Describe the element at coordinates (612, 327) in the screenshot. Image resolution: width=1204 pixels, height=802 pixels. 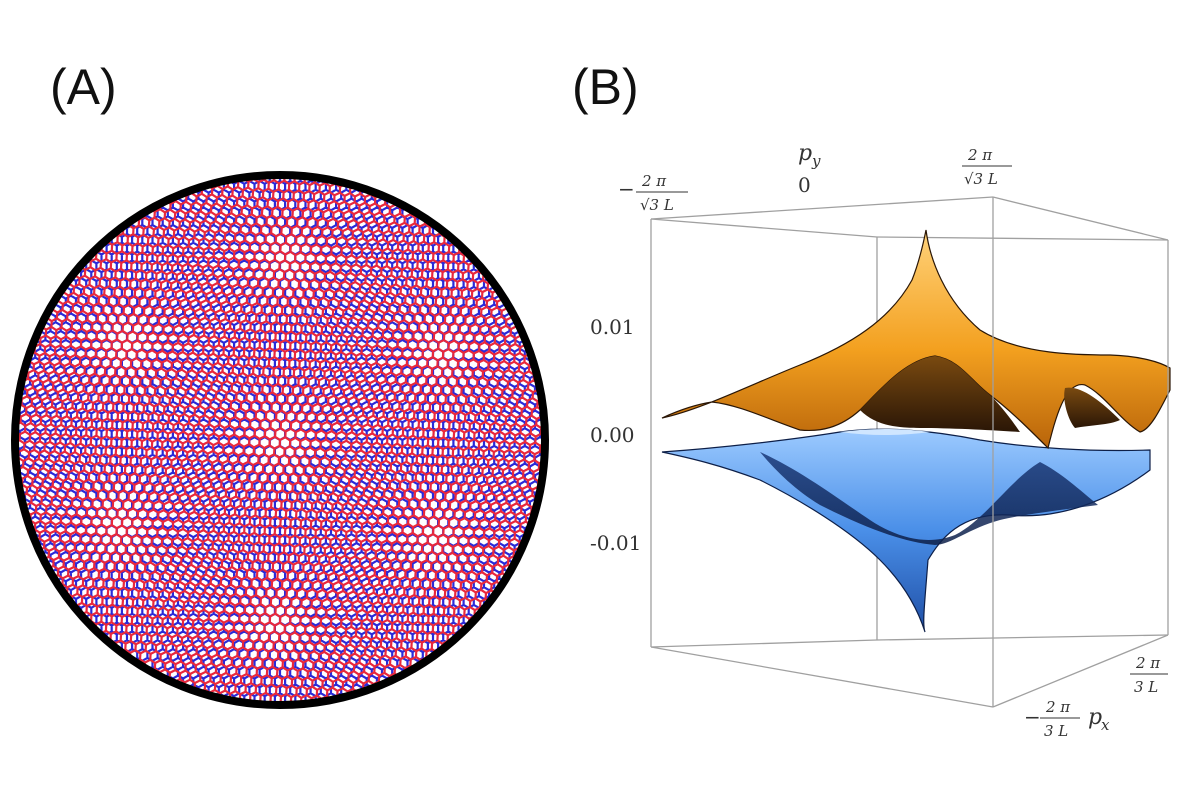
I see `energy-tick-pos: 0.01` at that location.